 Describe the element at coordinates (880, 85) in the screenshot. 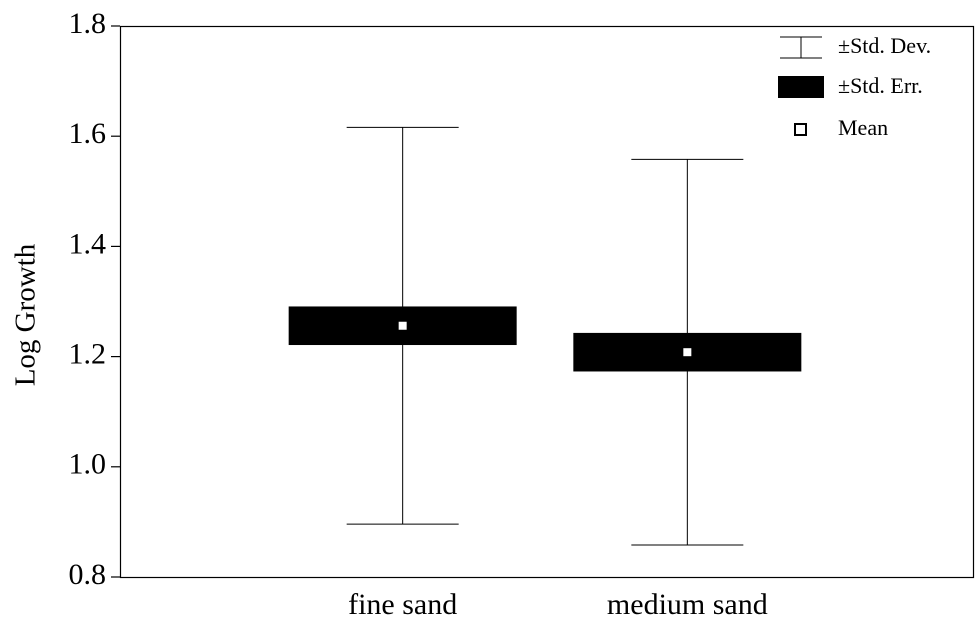

I see `legend-se-label: ±Std. Err.` at that location.